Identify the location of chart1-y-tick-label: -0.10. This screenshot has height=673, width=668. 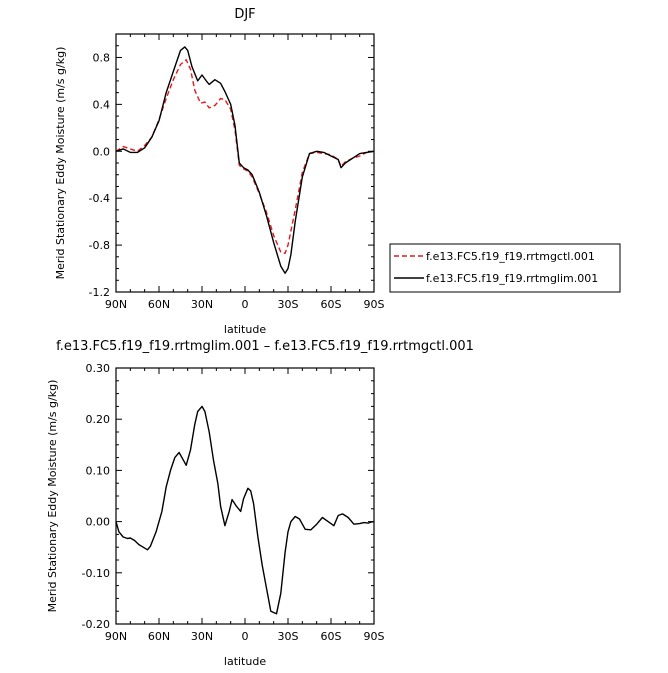
(96, 573).